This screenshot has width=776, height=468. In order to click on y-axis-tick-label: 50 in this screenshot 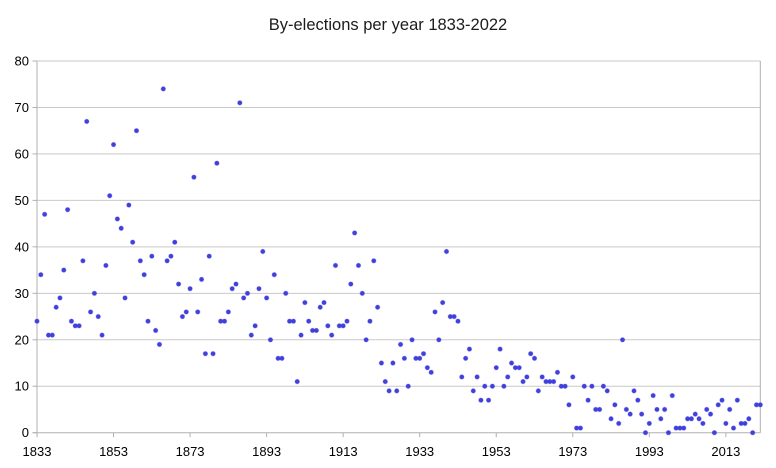, I will do `click(22, 200)`.